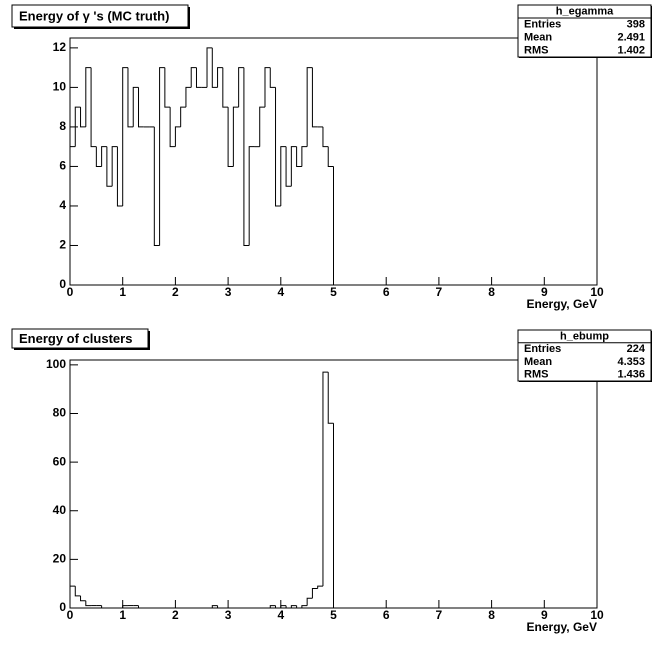 The width and height of the screenshot is (671, 647). What do you see at coordinates (62, 205) in the screenshot?
I see `y-tick-label: 4` at bounding box center [62, 205].